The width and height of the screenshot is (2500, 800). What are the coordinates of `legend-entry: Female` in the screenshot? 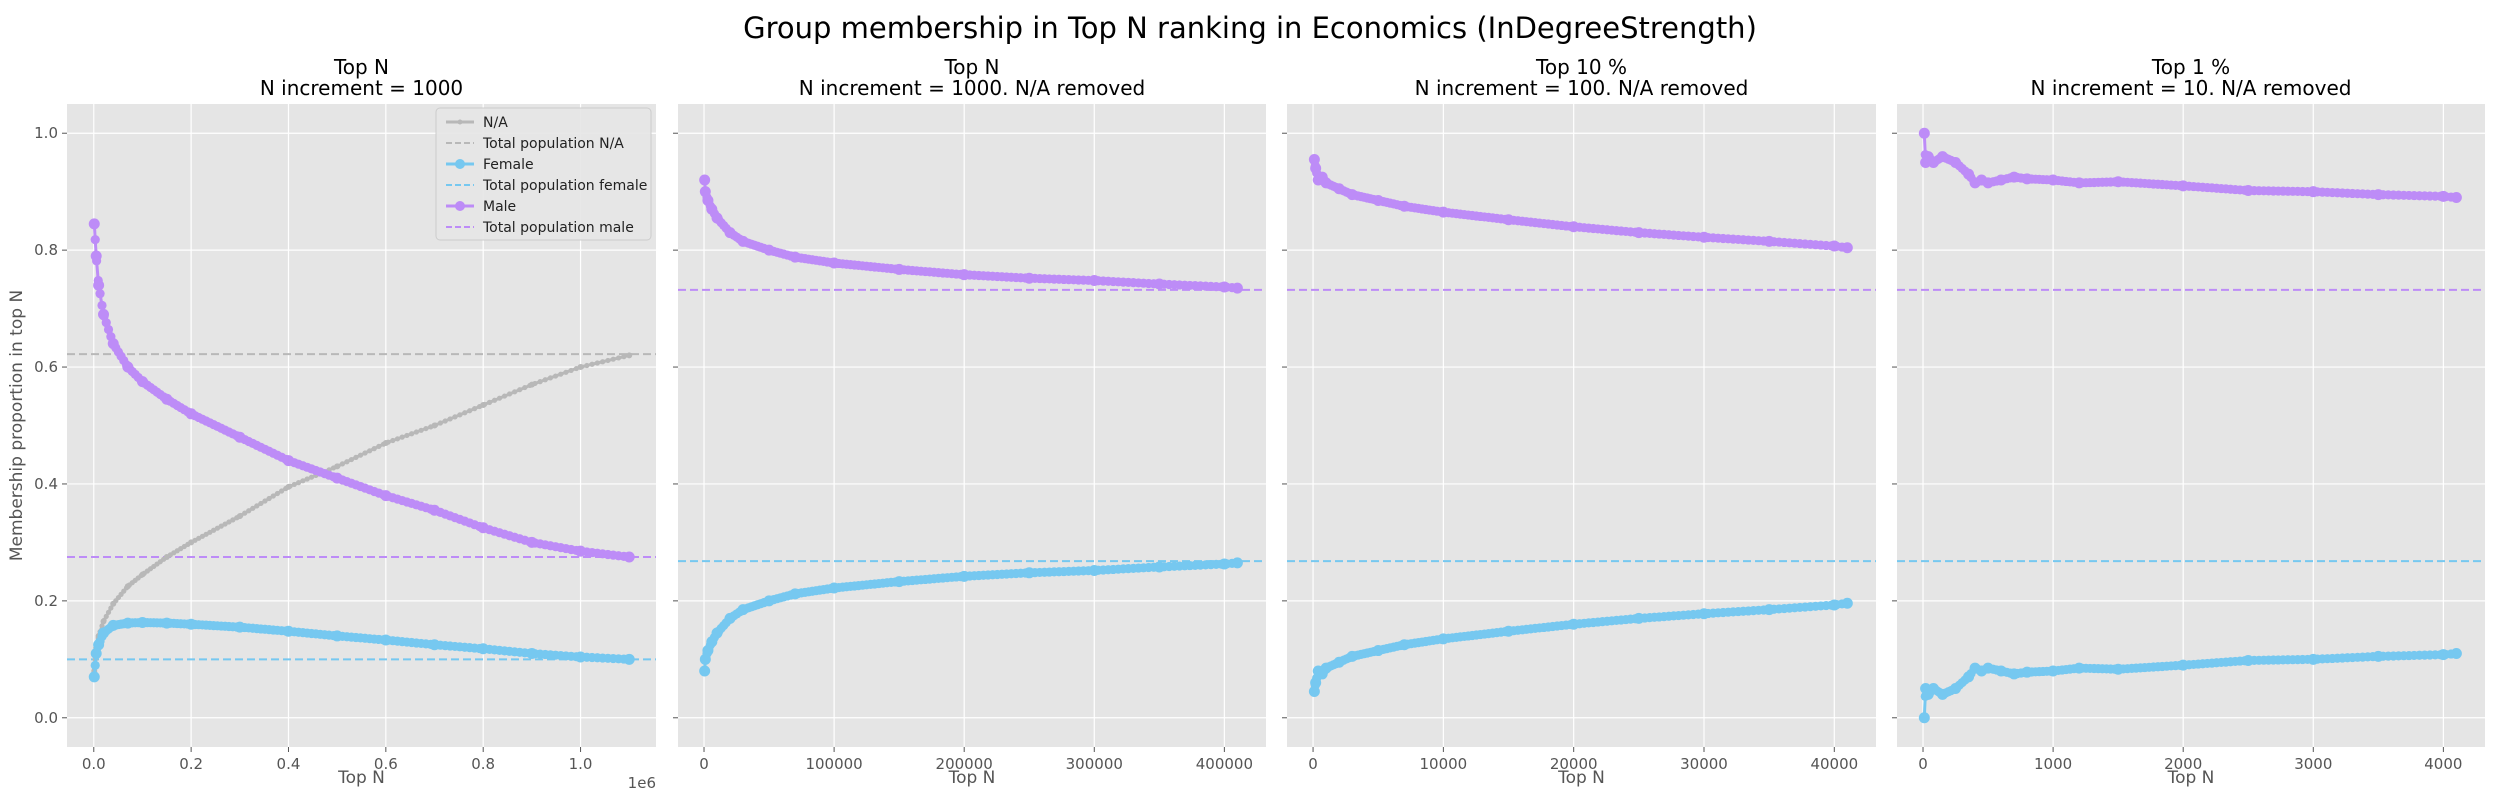 It's located at (508, 165).